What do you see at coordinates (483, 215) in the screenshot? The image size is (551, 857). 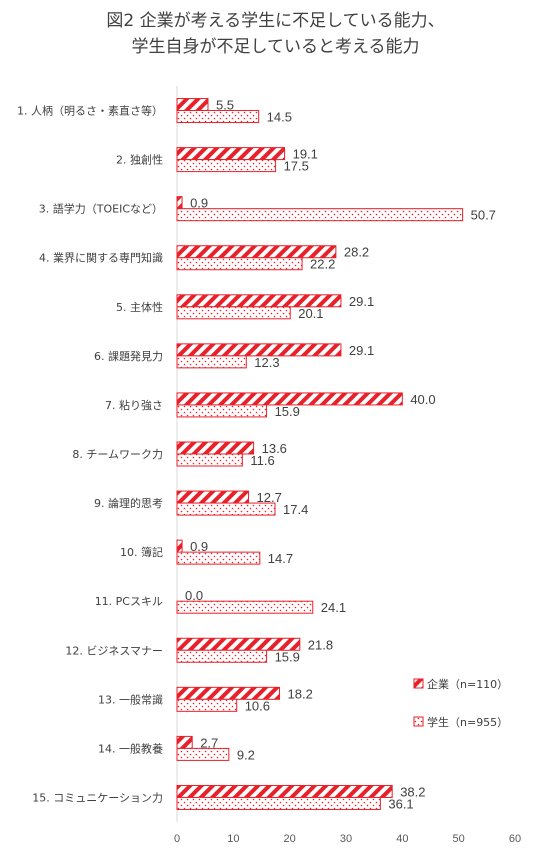 I see `student-value-label: 50.7` at bounding box center [483, 215].